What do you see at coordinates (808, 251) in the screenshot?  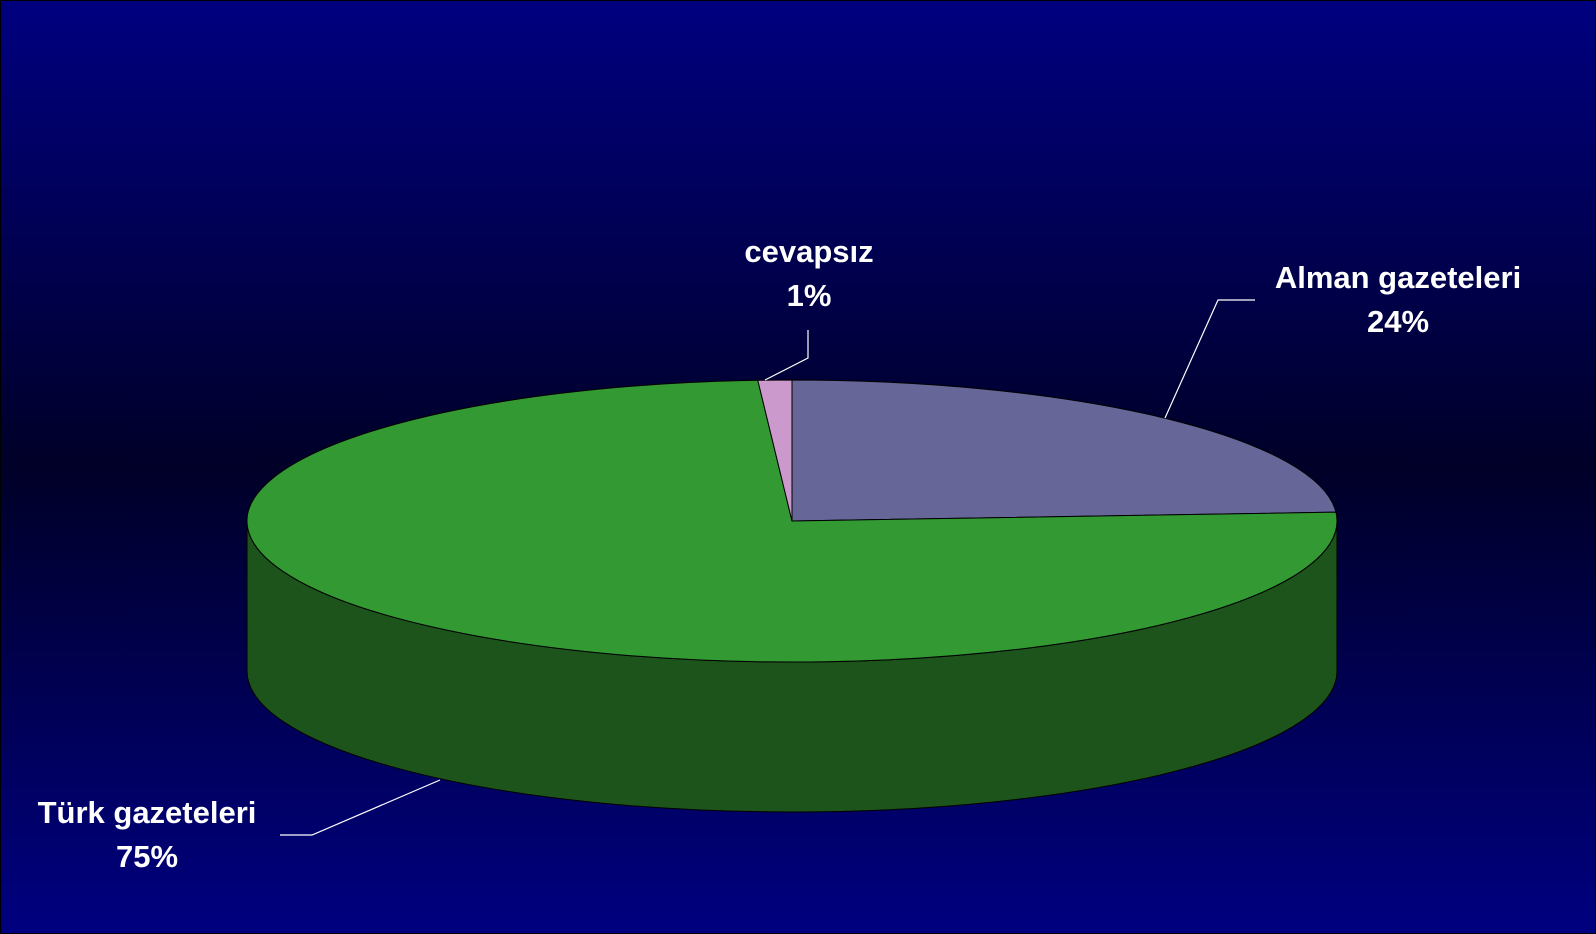 I see `slice-label: cevapsız` at bounding box center [808, 251].